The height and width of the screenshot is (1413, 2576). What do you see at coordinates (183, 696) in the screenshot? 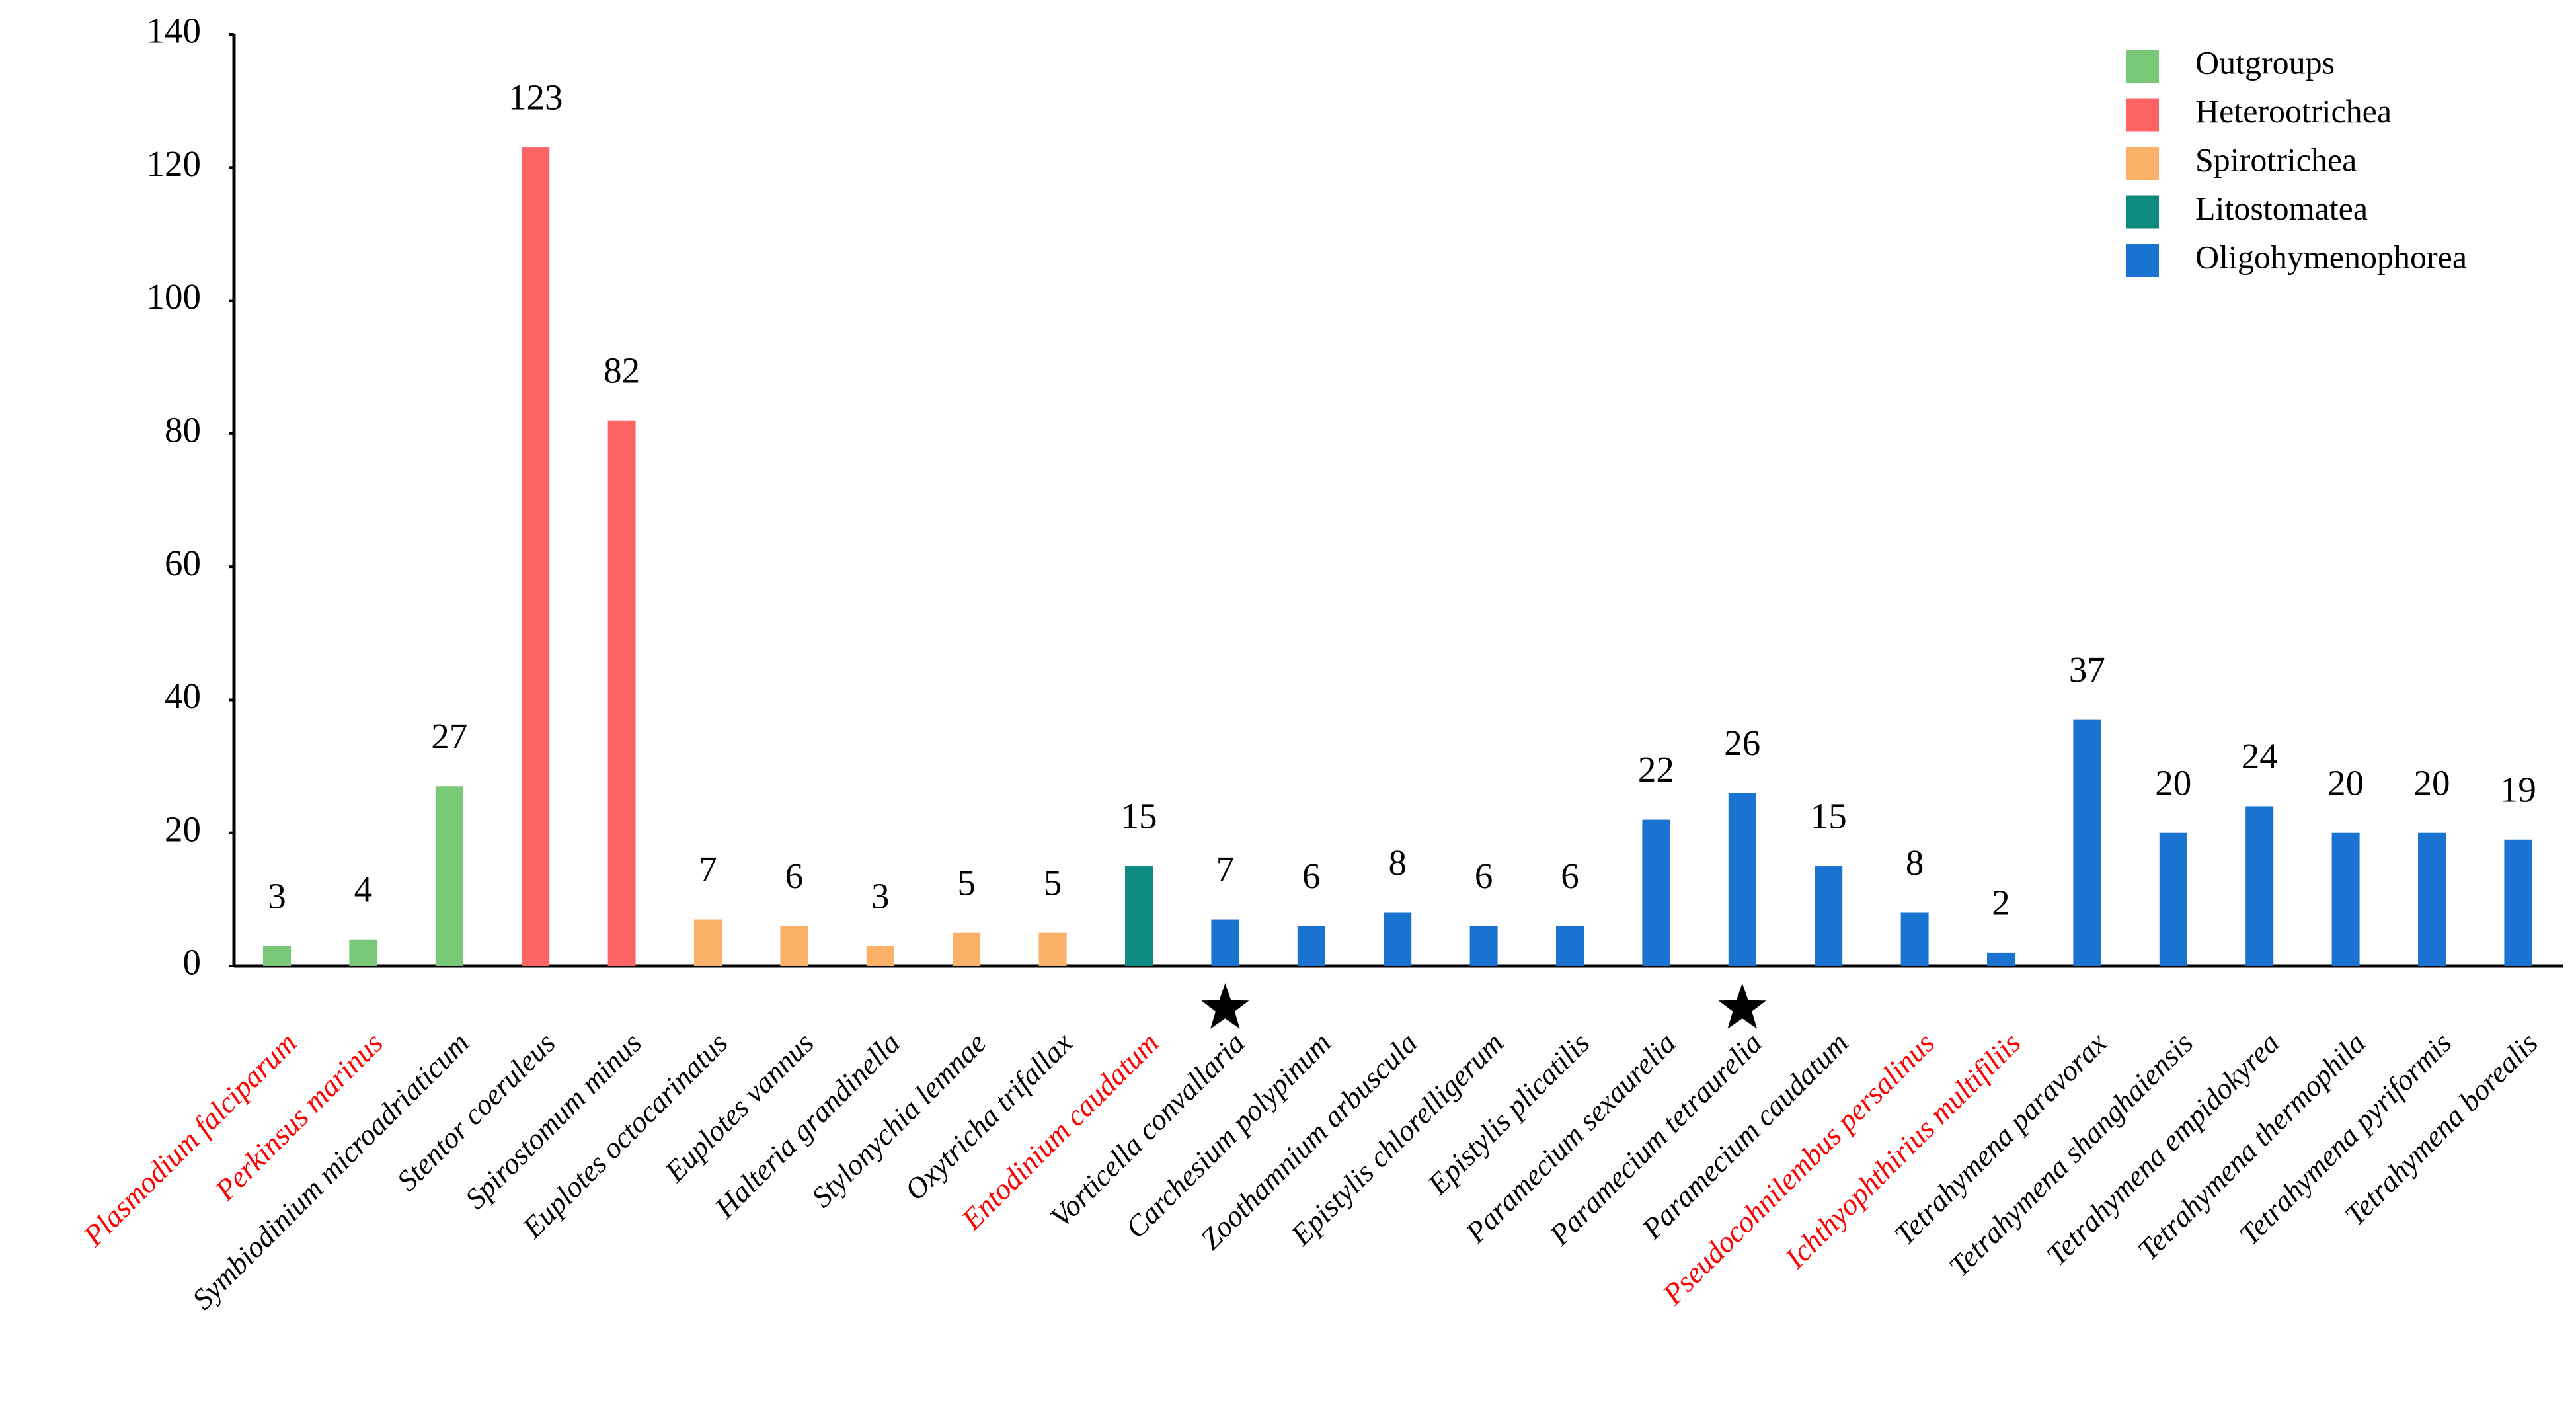
I see `y-tick-label: 40` at bounding box center [183, 696].